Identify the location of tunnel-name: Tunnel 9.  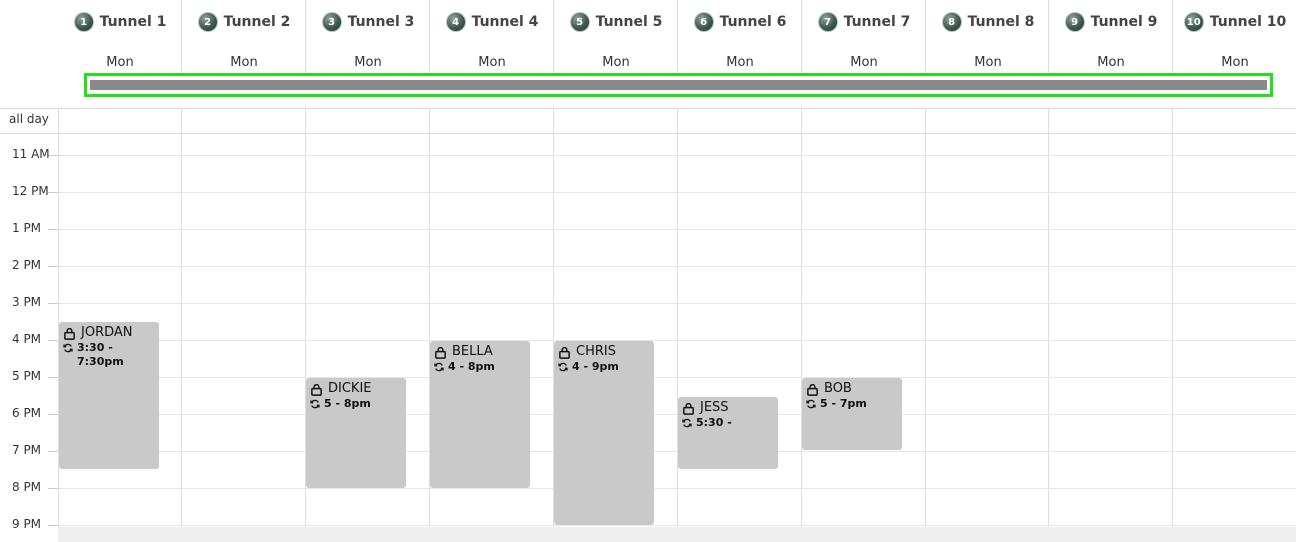
(1124, 22).